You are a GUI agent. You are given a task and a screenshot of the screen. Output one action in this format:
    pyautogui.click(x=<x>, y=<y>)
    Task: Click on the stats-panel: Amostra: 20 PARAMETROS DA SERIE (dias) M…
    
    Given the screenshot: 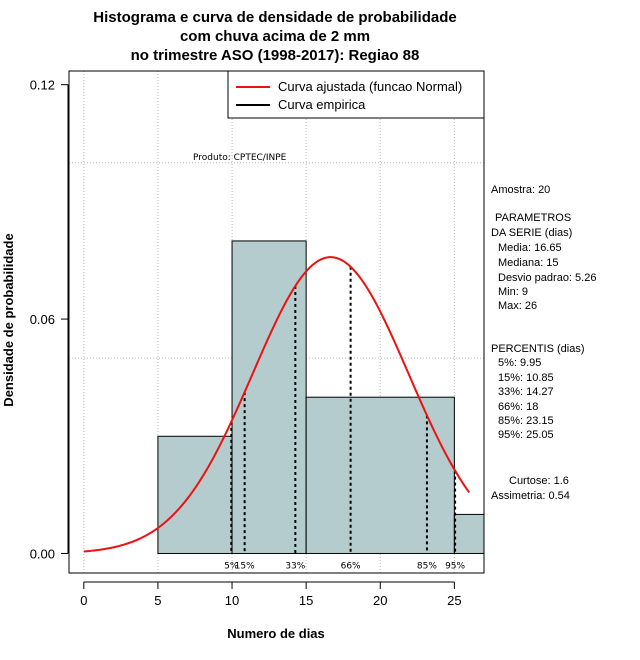 What is the action you would take?
    pyautogui.click(x=543, y=343)
    